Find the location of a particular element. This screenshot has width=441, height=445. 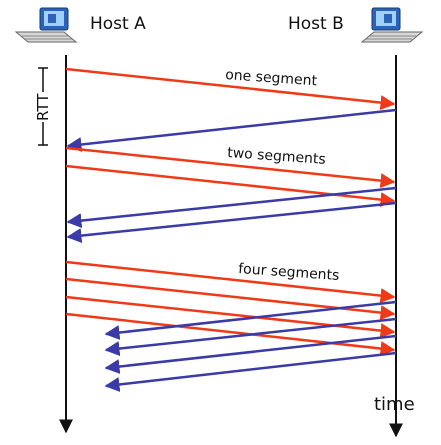

host-b-computer-icon is located at coordinates (392, 25).